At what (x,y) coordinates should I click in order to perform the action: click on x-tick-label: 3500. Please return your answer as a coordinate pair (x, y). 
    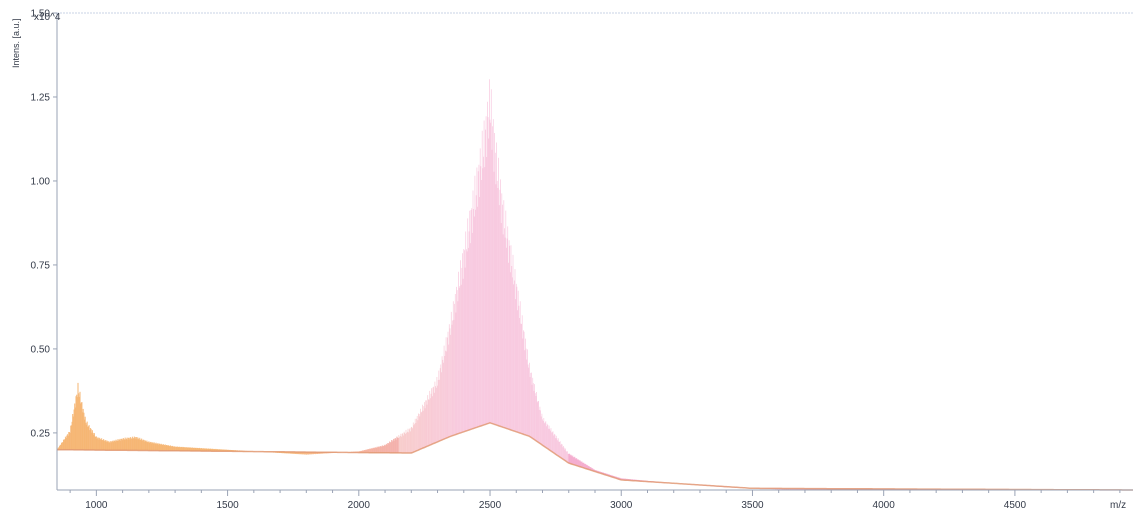
    Looking at the image, I should click on (752, 505).